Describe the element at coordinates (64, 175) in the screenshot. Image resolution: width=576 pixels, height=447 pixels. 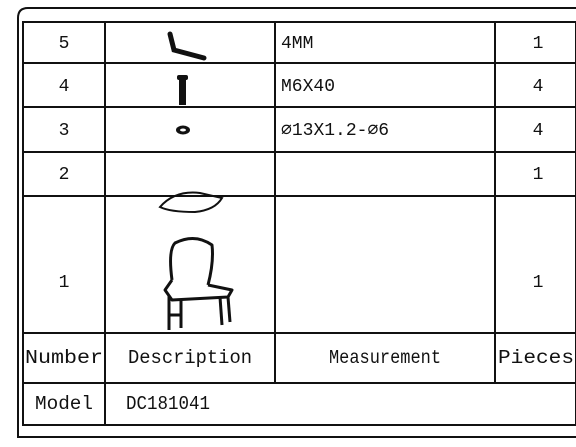
I see `row-number: 2` at that location.